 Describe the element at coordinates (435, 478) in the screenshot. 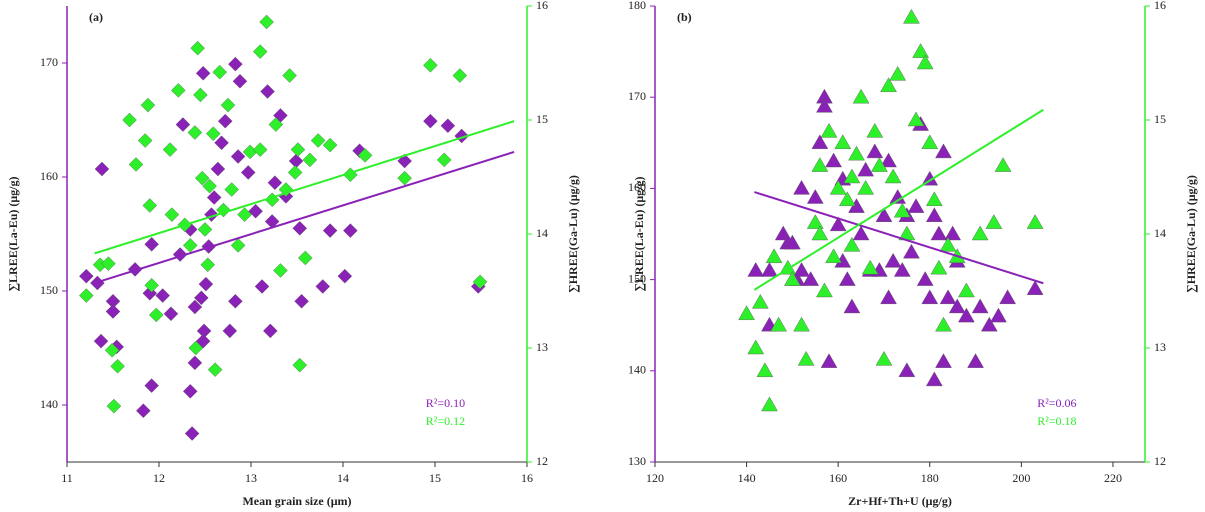

I see `x-tick-label: 15` at that location.